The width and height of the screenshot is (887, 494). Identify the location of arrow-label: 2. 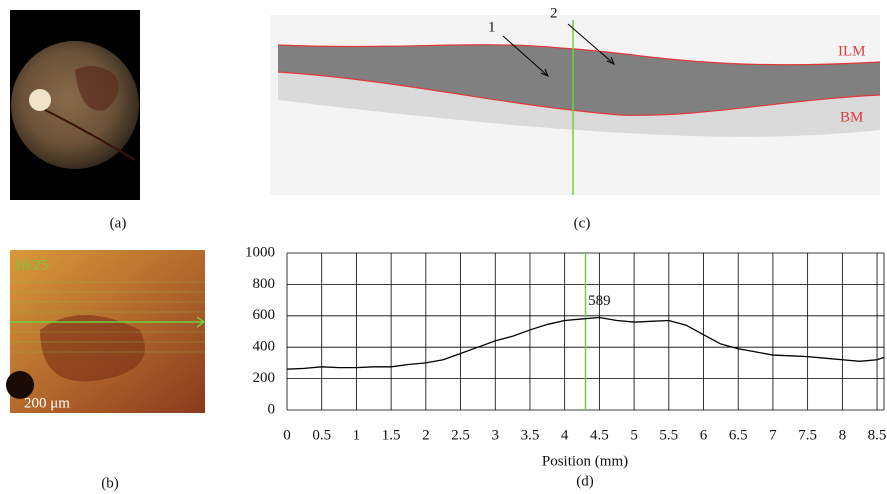
(554, 13).